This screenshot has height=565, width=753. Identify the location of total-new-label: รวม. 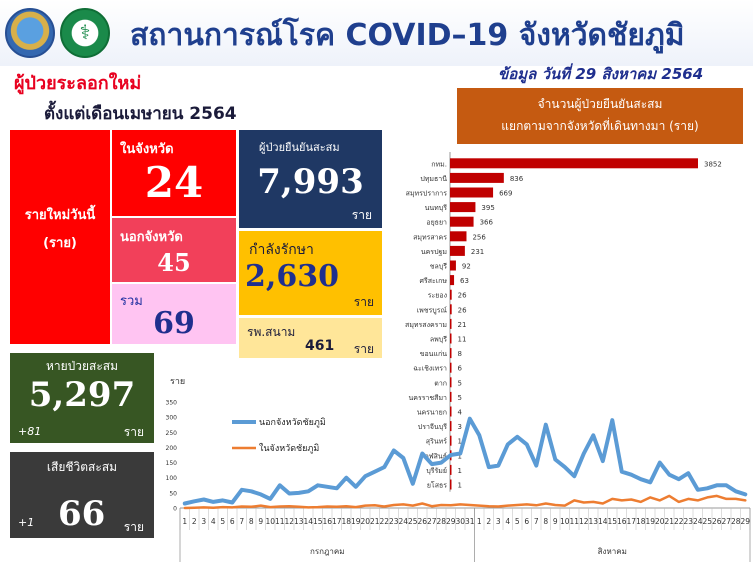
(131, 301).